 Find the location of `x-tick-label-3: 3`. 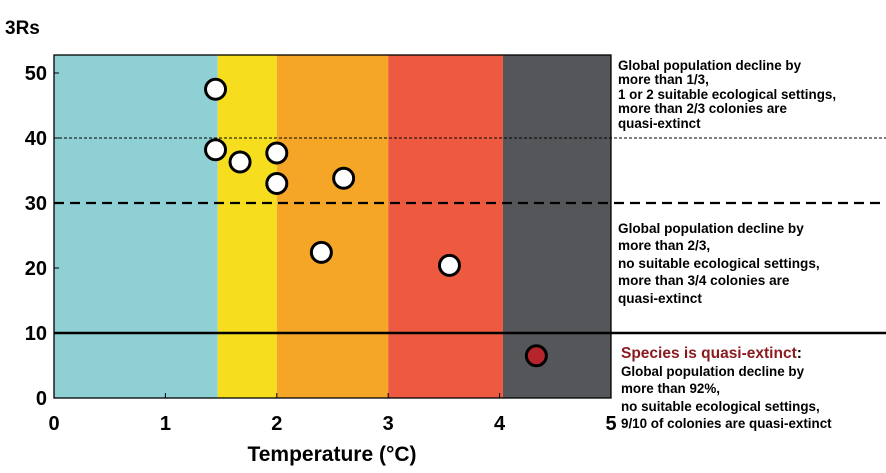

x-tick-label-3: 3 is located at coordinates (388, 424).